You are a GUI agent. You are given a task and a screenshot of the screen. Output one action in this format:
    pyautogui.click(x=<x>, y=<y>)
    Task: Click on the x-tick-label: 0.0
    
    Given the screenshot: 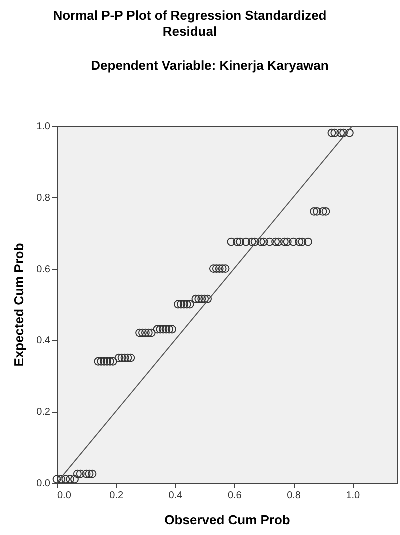 What is the action you would take?
    pyautogui.click(x=65, y=496)
    